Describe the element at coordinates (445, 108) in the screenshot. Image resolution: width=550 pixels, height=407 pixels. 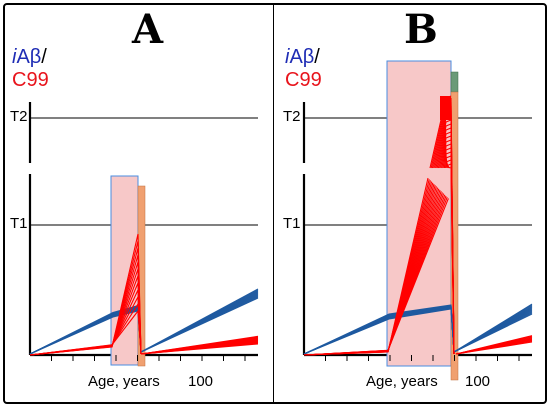
I see `c99-peak-block` at that location.